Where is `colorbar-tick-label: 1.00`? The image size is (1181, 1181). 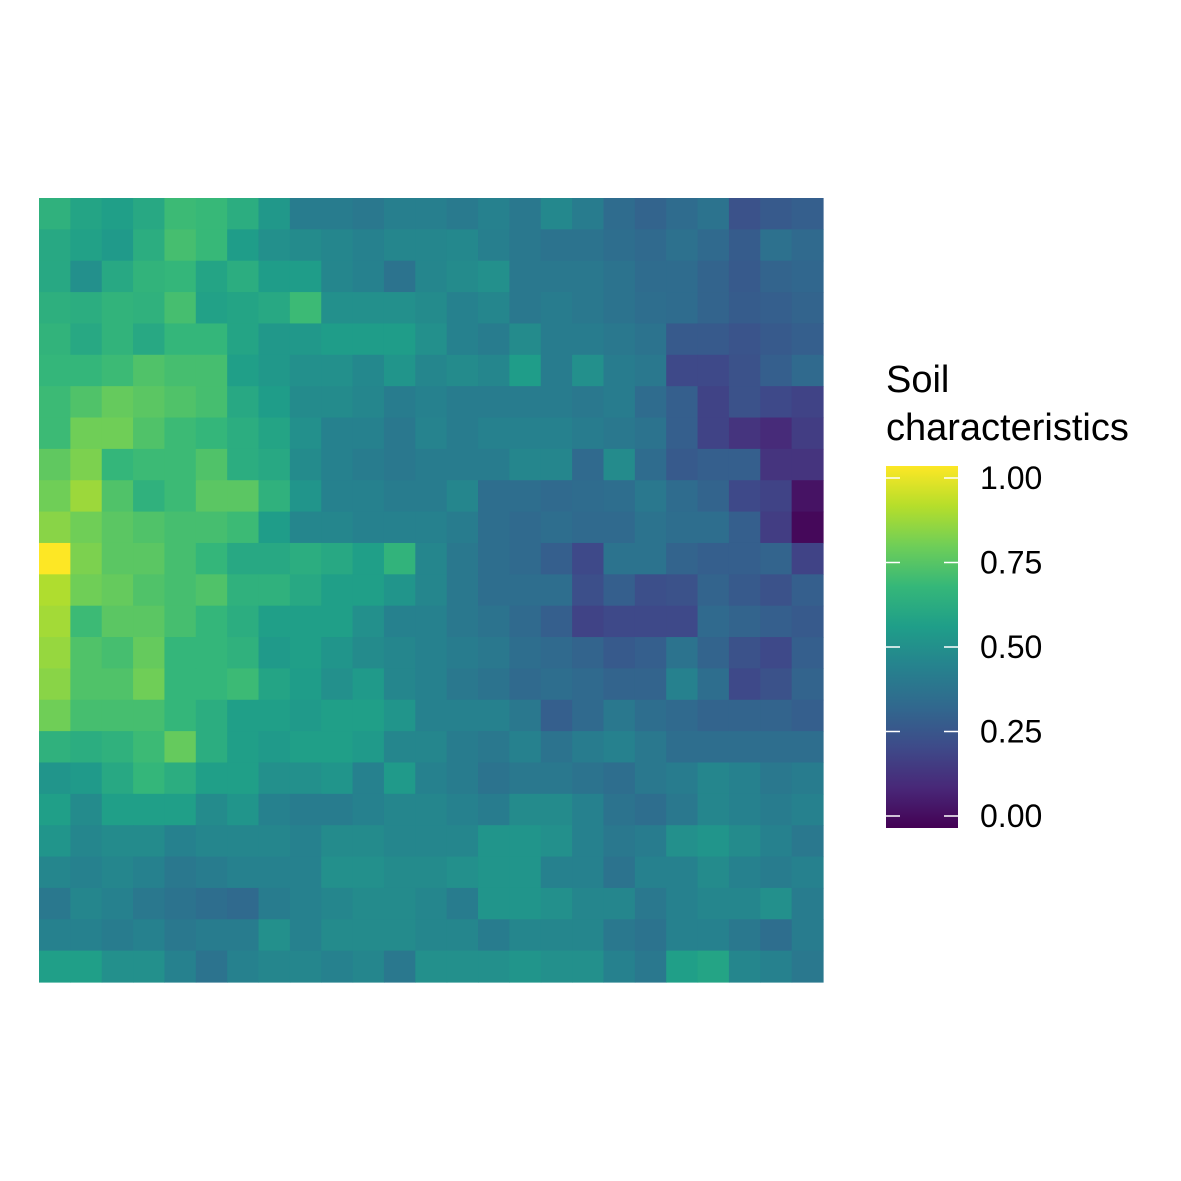
colorbar-tick-label: 1.00 is located at coordinates (1011, 478).